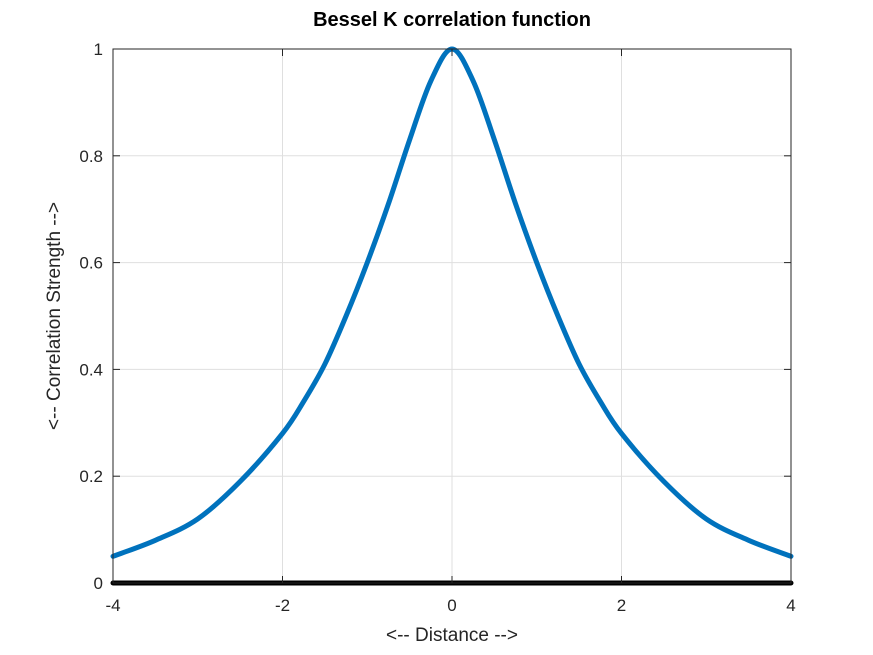 This screenshot has height=655, width=873. What do you see at coordinates (282, 605) in the screenshot?
I see `x-tick-label: -2` at bounding box center [282, 605].